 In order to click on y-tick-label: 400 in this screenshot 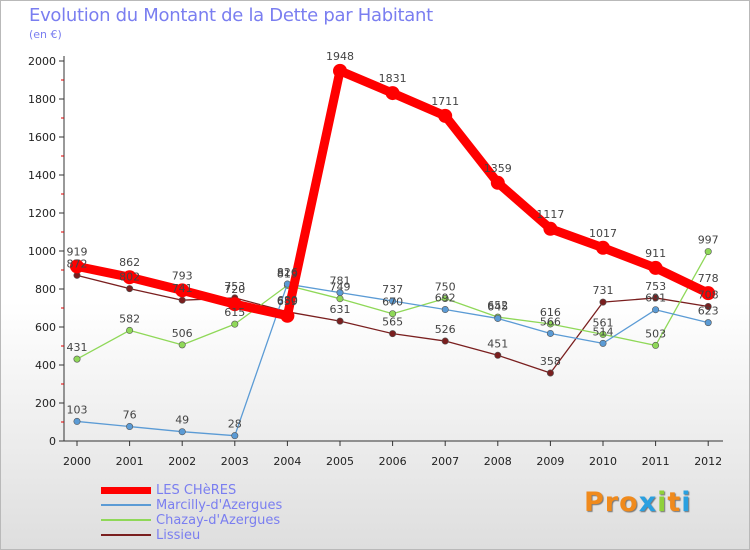, I will do `click(45, 365)`.